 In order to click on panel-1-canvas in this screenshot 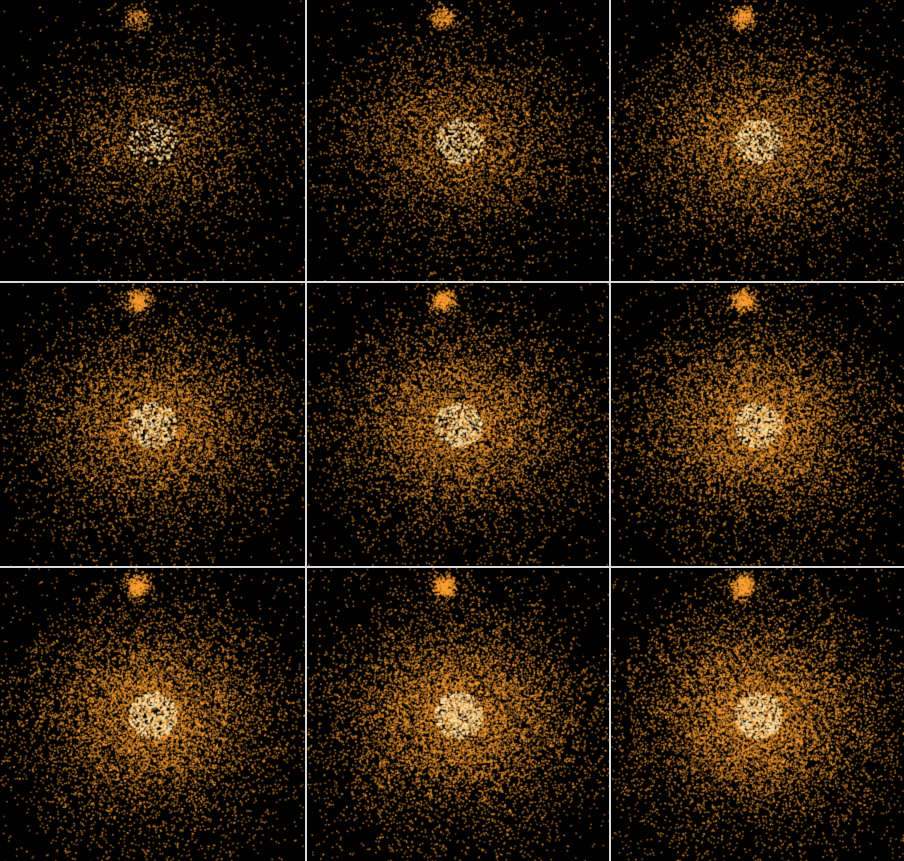, I will do `click(152, 140)`.